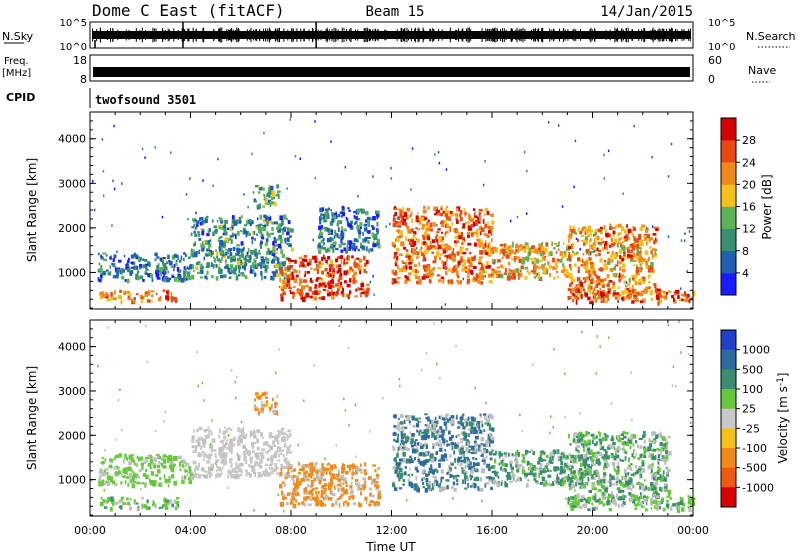 This screenshot has width=800, height=554. What do you see at coordinates (80, 60) in the screenshot?
I see `freq-tick-top: 18` at bounding box center [80, 60].